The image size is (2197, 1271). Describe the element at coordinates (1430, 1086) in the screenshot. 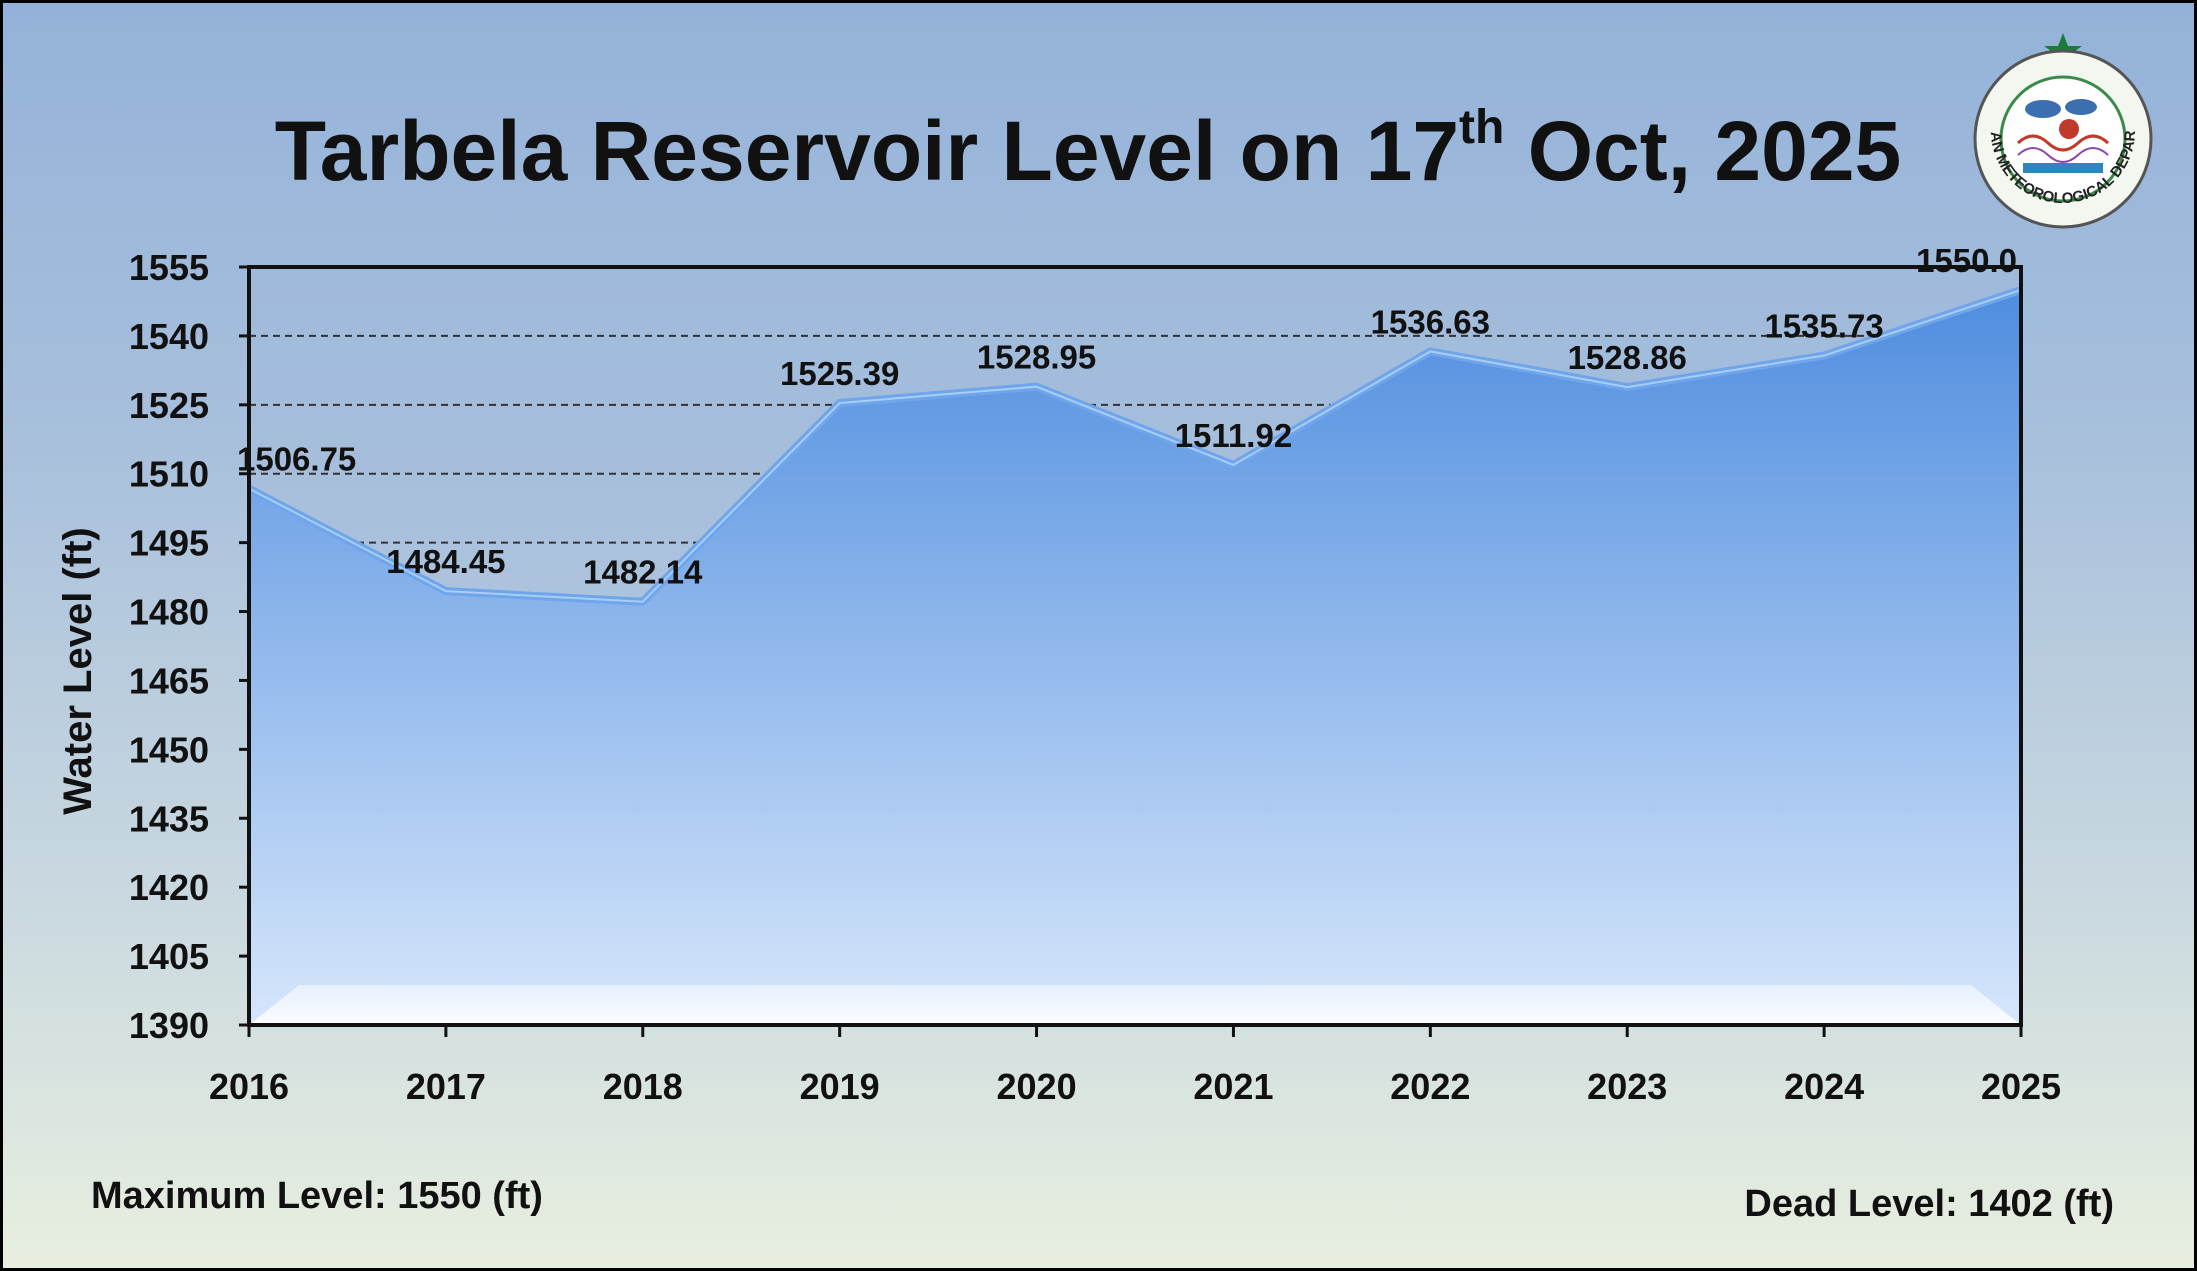

I see `x-tick-label: 2022` at that location.